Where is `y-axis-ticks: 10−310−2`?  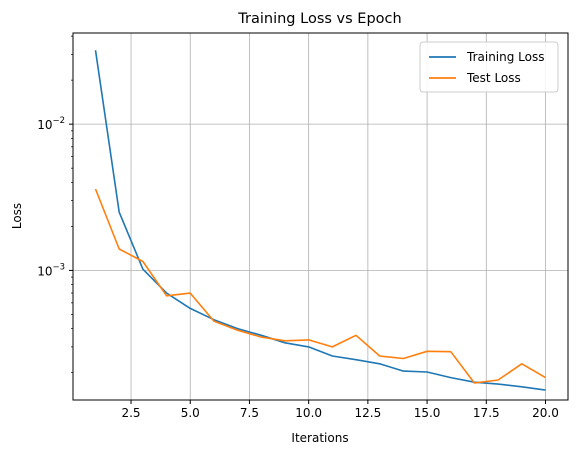
y-axis-ticks: 10−310−2 is located at coordinates (55, 204).